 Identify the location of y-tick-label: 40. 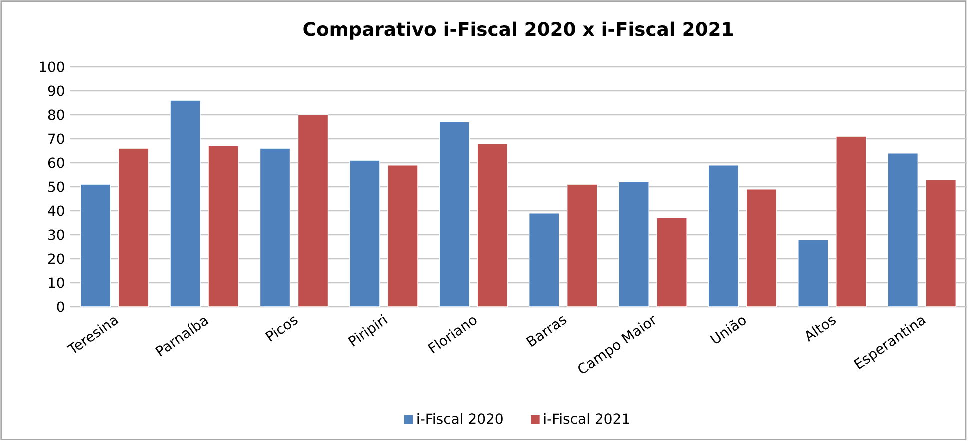
(56, 211).